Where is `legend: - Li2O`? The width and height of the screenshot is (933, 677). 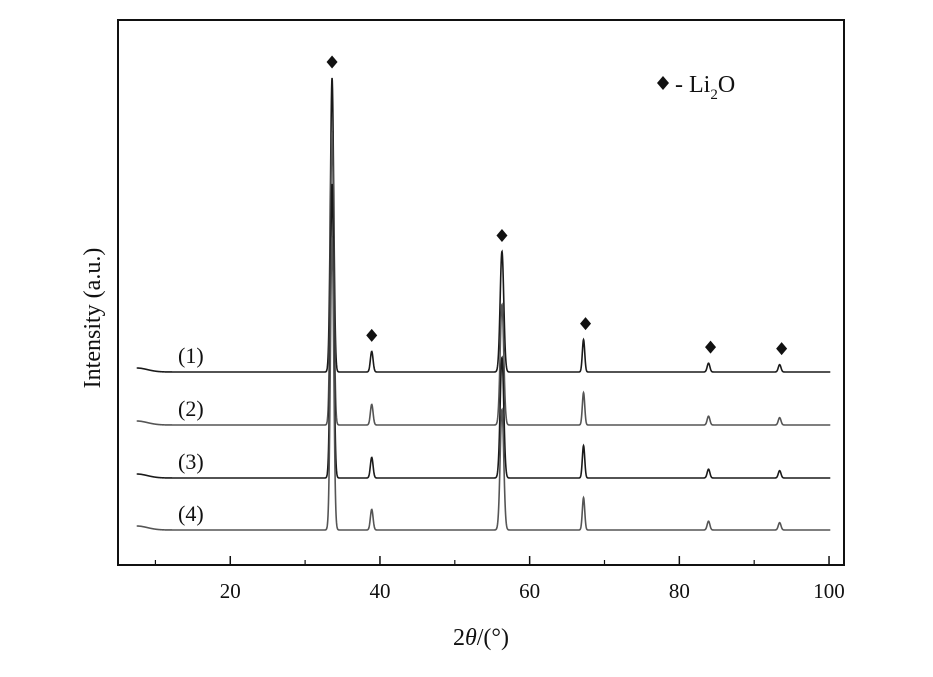
legend: - Li2O is located at coordinates (696, 87).